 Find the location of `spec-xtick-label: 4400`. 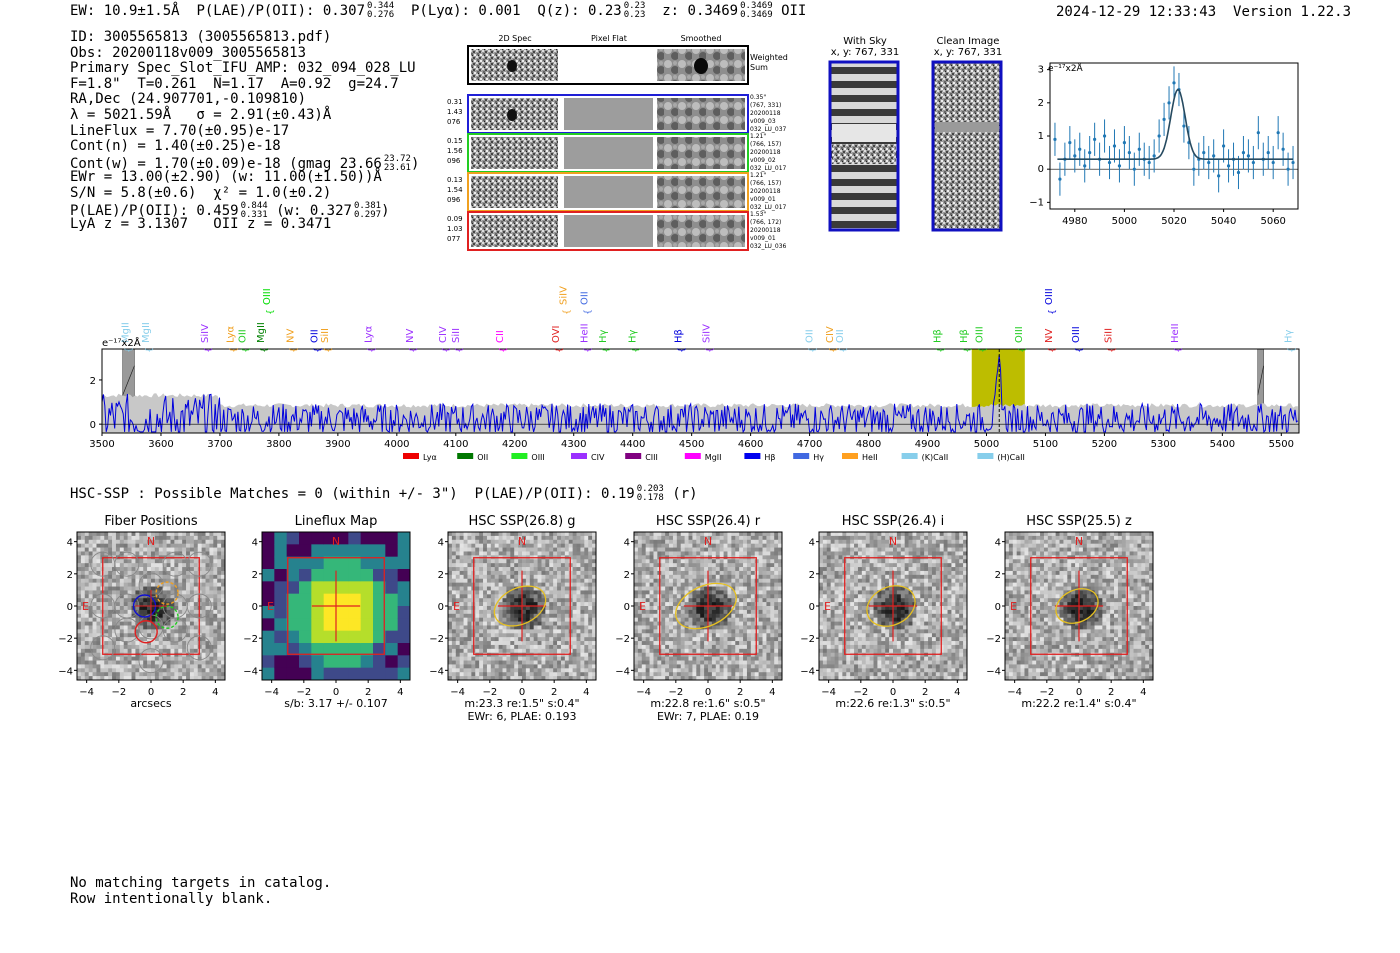

spec-xtick-label: 4400 is located at coordinates (632, 444).